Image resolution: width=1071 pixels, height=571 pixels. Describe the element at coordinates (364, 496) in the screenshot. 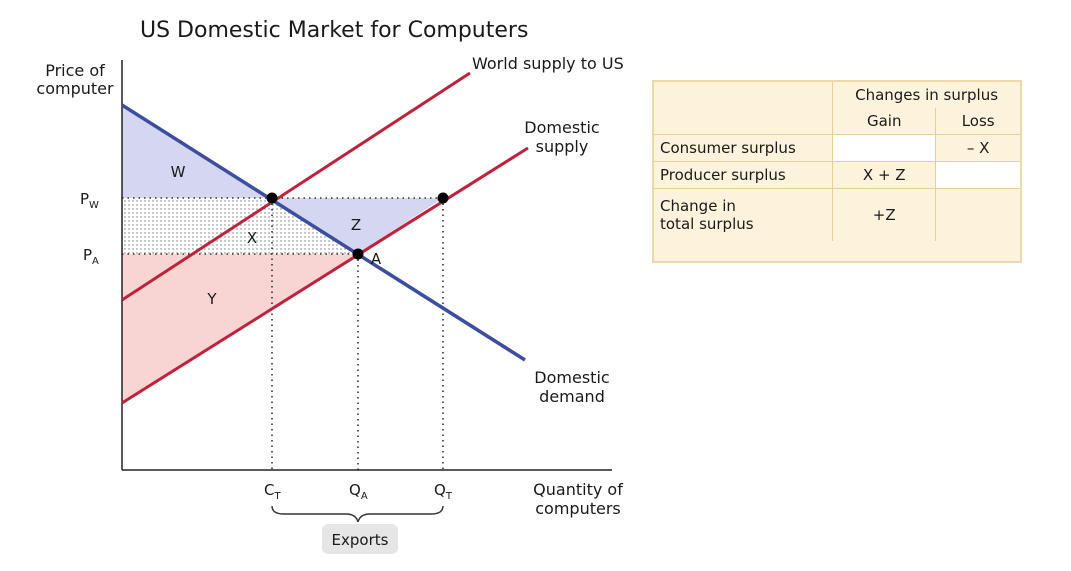

I see `qa-label-sub: A` at that location.